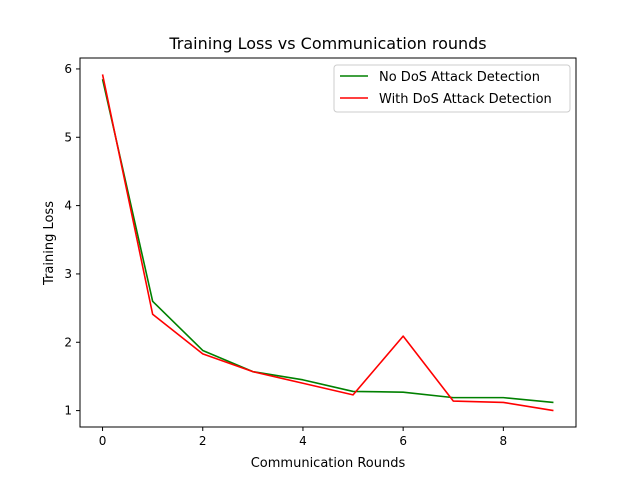  What do you see at coordinates (72, 240) in the screenshot?
I see `y-axis: 1 2 3 4 5 6` at bounding box center [72, 240].